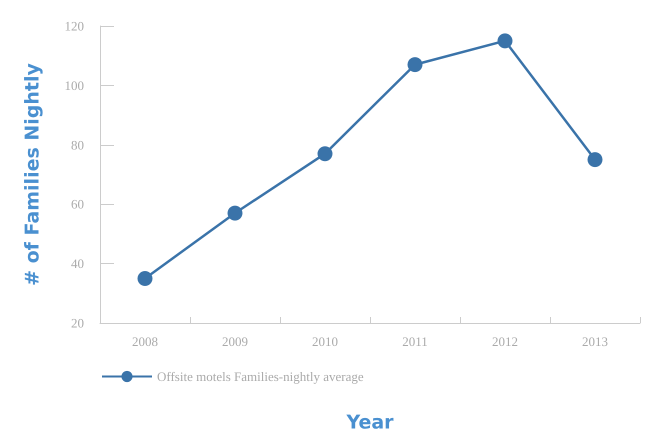 Image resolution: width=654 pixels, height=446 pixels. Describe the element at coordinates (145, 341) in the screenshot. I see `x-tick-label: 2008` at that location.